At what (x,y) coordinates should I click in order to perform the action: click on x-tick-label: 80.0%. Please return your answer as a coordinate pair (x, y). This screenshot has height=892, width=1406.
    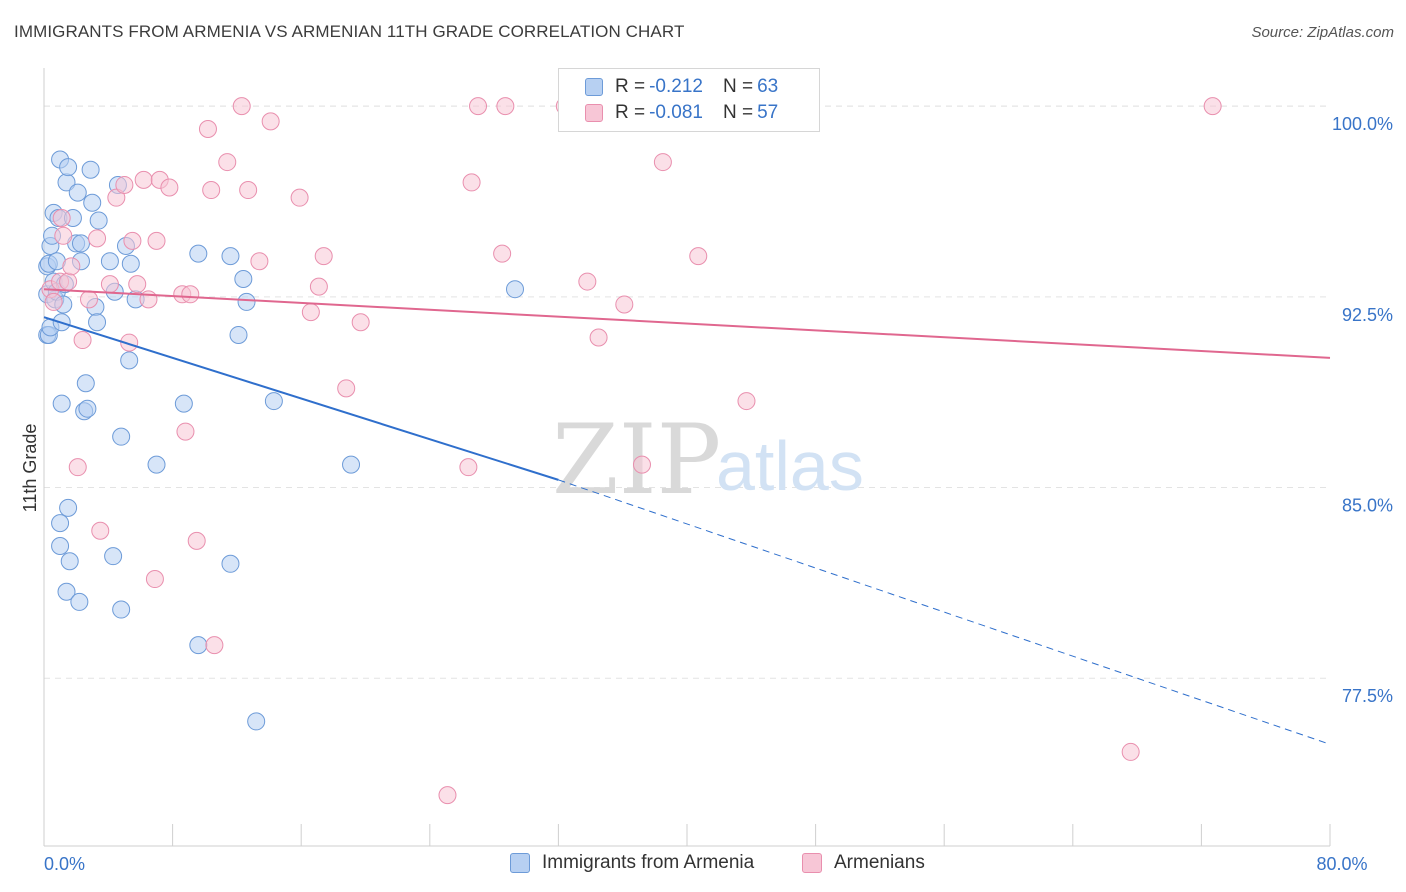
    Looking at the image, I should click on (1341, 864).